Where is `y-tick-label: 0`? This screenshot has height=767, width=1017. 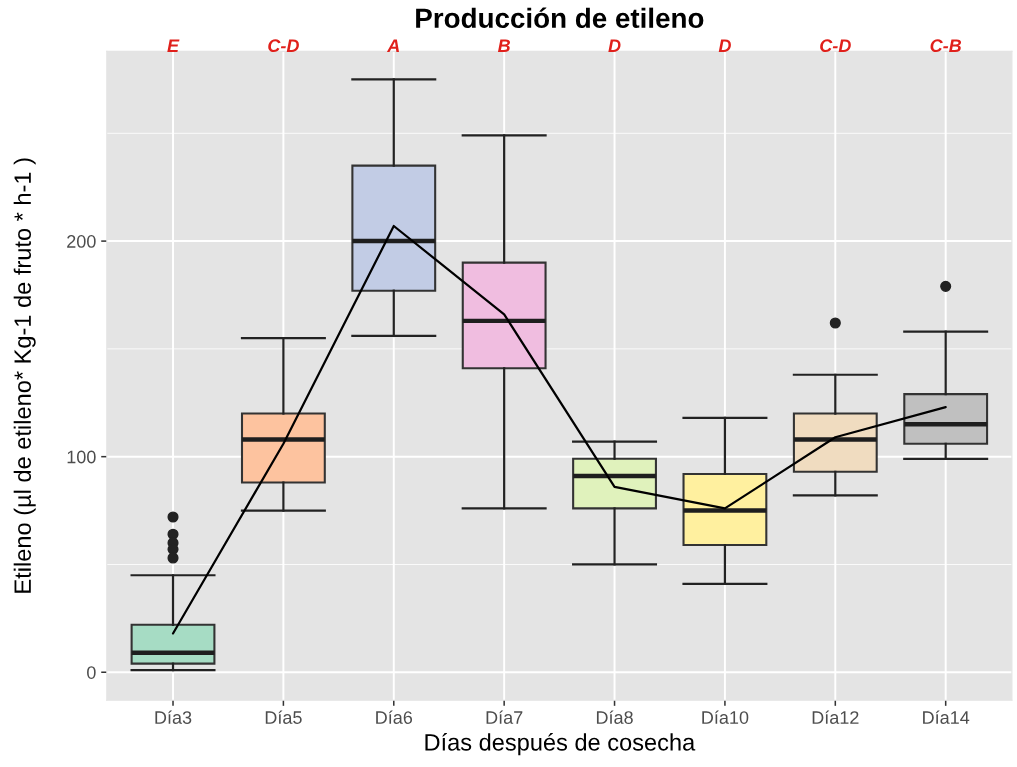
y-tick-label: 0 is located at coordinates (91, 672).